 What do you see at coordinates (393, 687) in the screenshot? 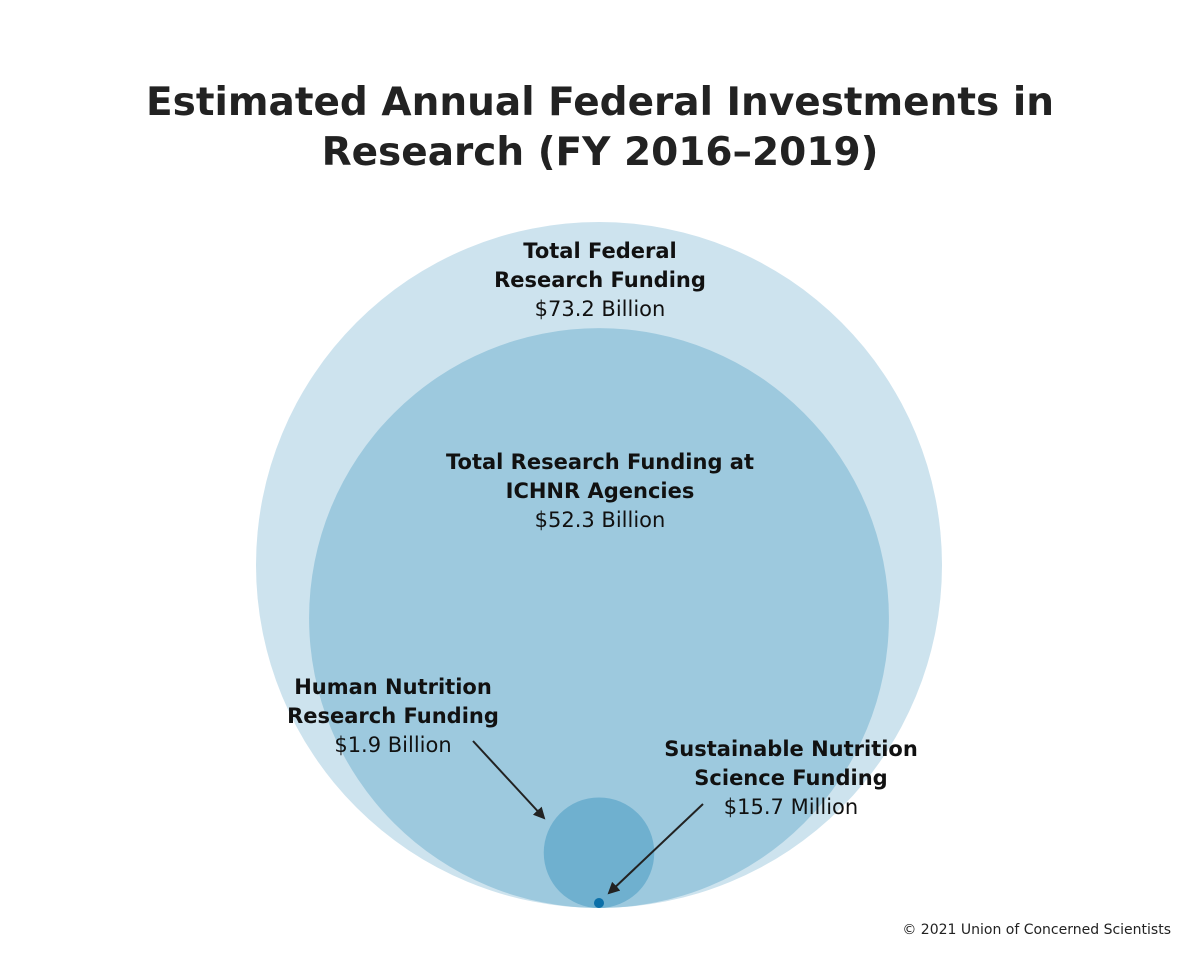
I see `label-human-nutrition-name-1: Human Nutrition` at bounding box center [393, 687].